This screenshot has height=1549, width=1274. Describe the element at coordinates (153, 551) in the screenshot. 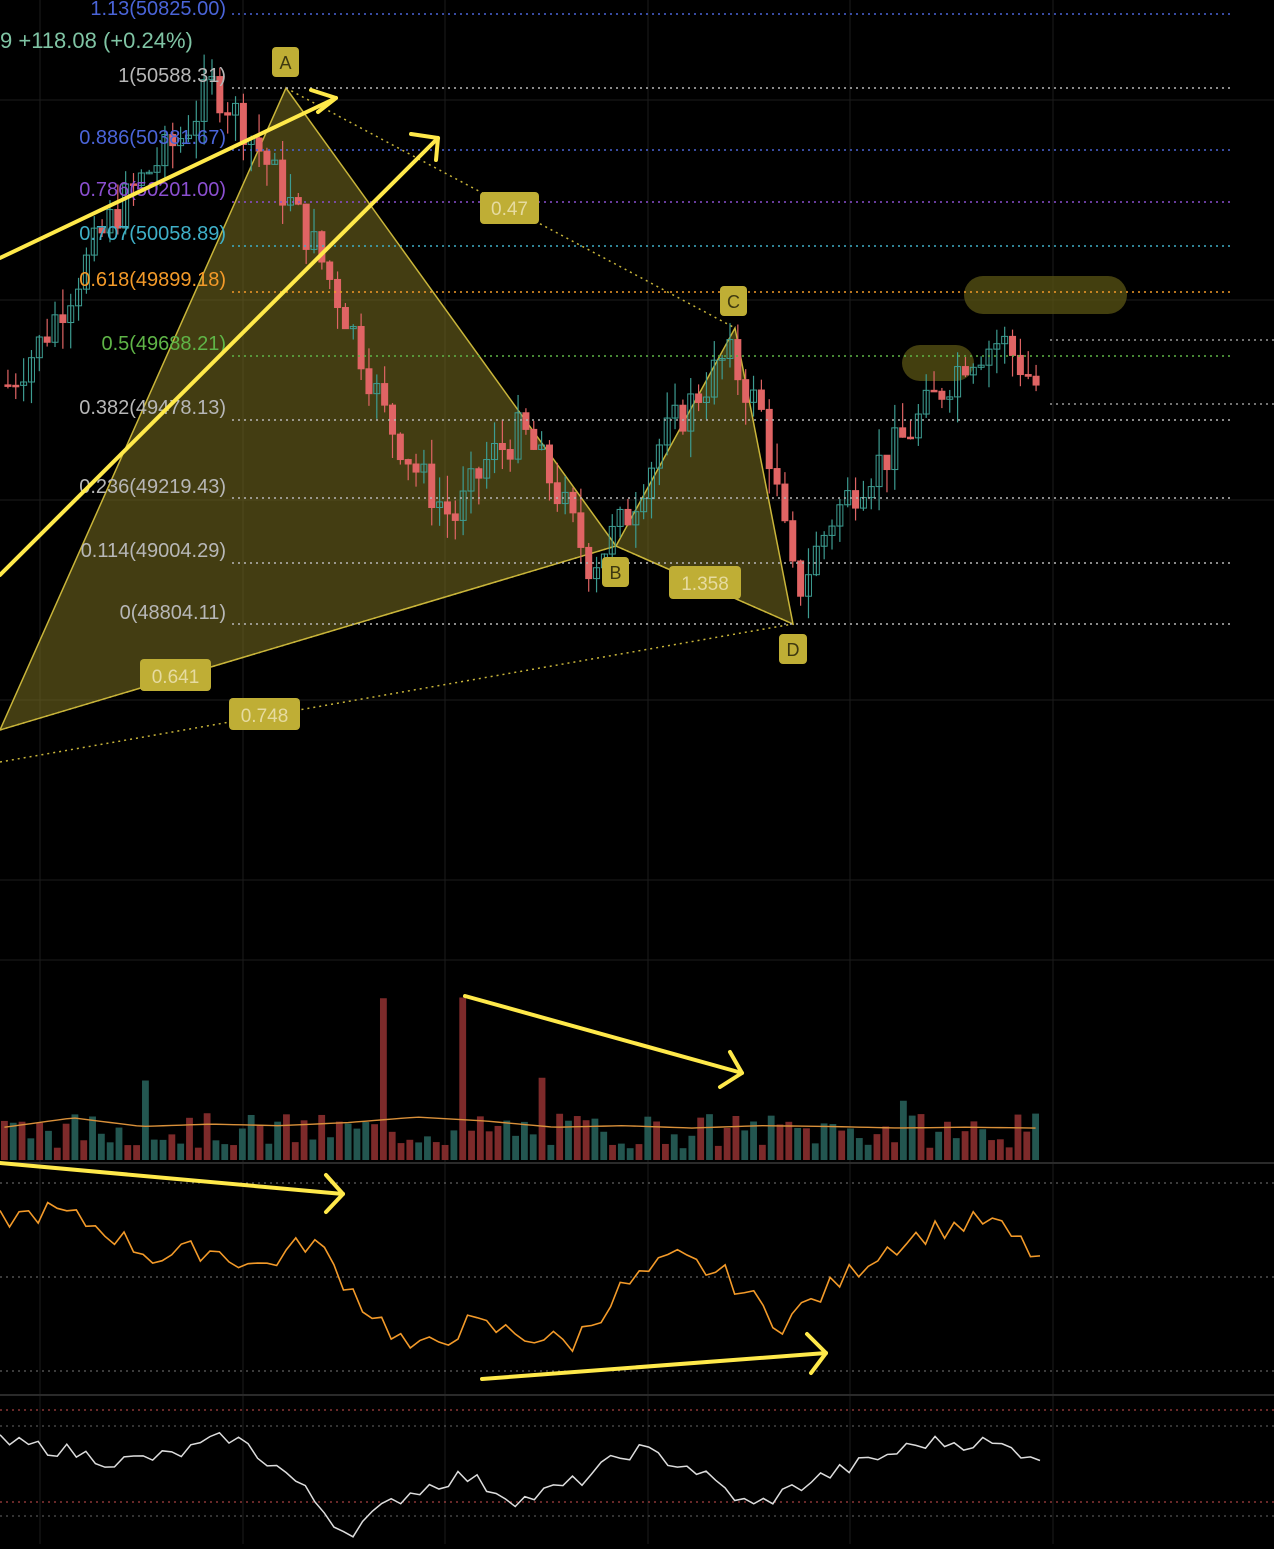

I see `fib-label: 0.114(49004.29)` at that location.